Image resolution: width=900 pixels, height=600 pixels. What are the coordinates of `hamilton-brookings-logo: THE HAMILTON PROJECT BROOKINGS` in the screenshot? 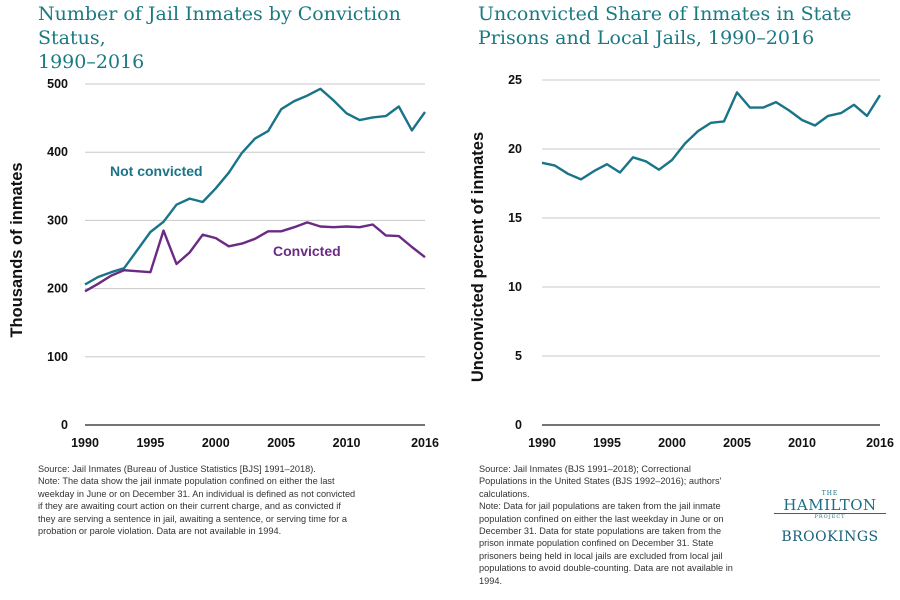 It's located at (830, 517).